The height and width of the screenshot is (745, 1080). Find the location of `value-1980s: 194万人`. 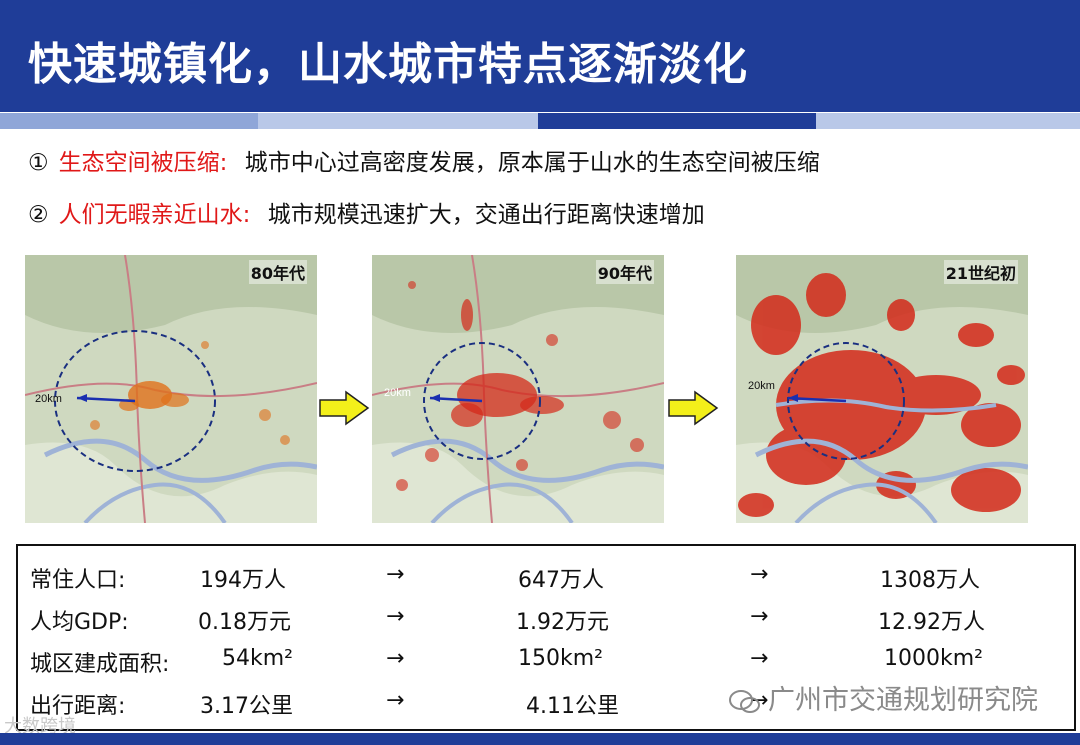

value-1980s: 194万人 is located at coordinates (243, 580).